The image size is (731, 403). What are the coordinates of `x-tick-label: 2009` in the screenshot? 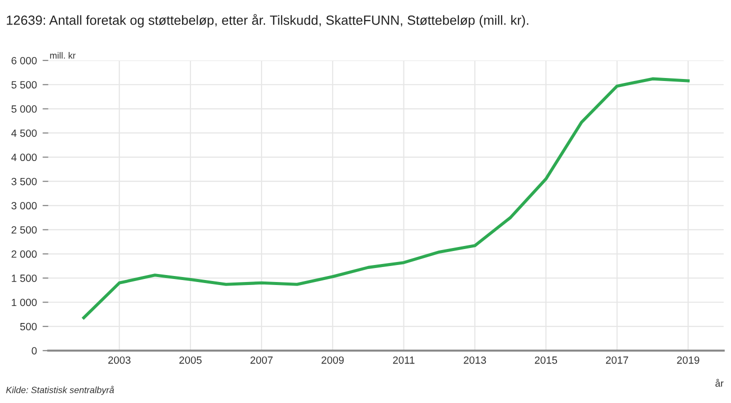 It's located at (333, 360).